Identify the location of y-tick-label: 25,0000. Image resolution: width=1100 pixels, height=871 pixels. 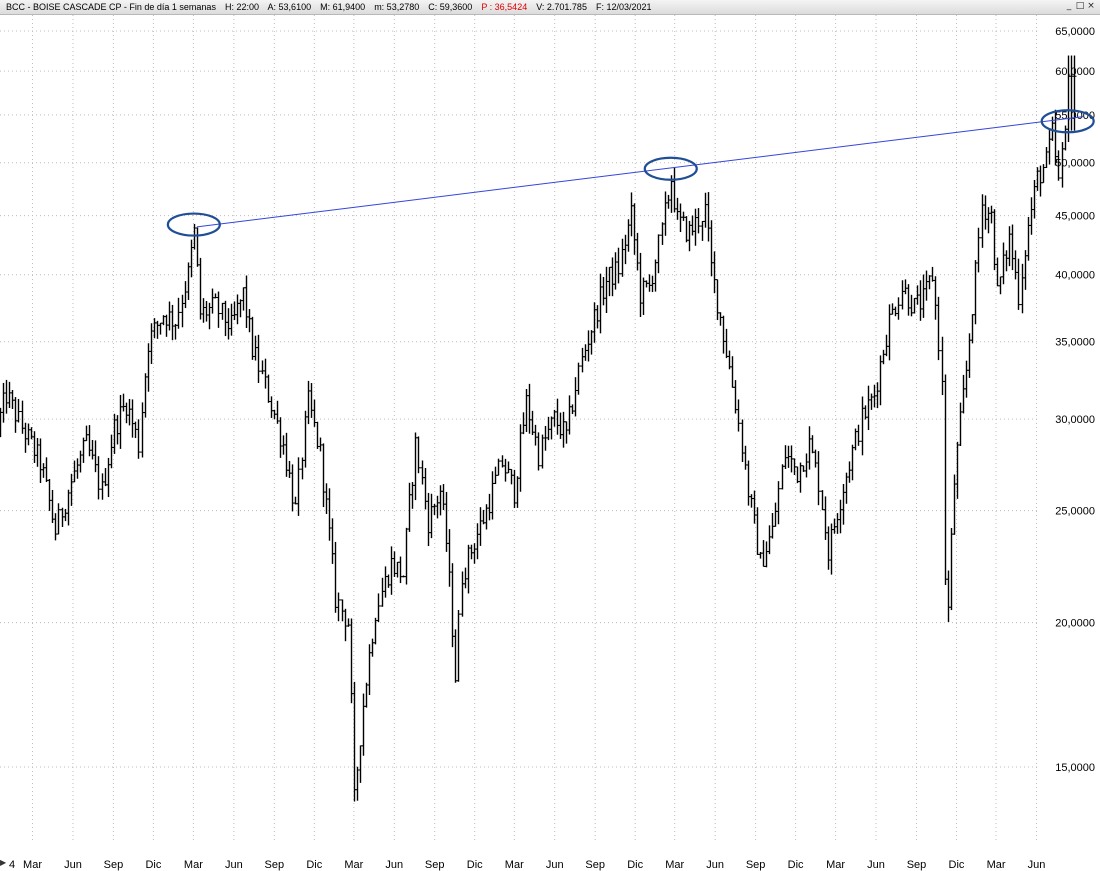
(1075, 512).